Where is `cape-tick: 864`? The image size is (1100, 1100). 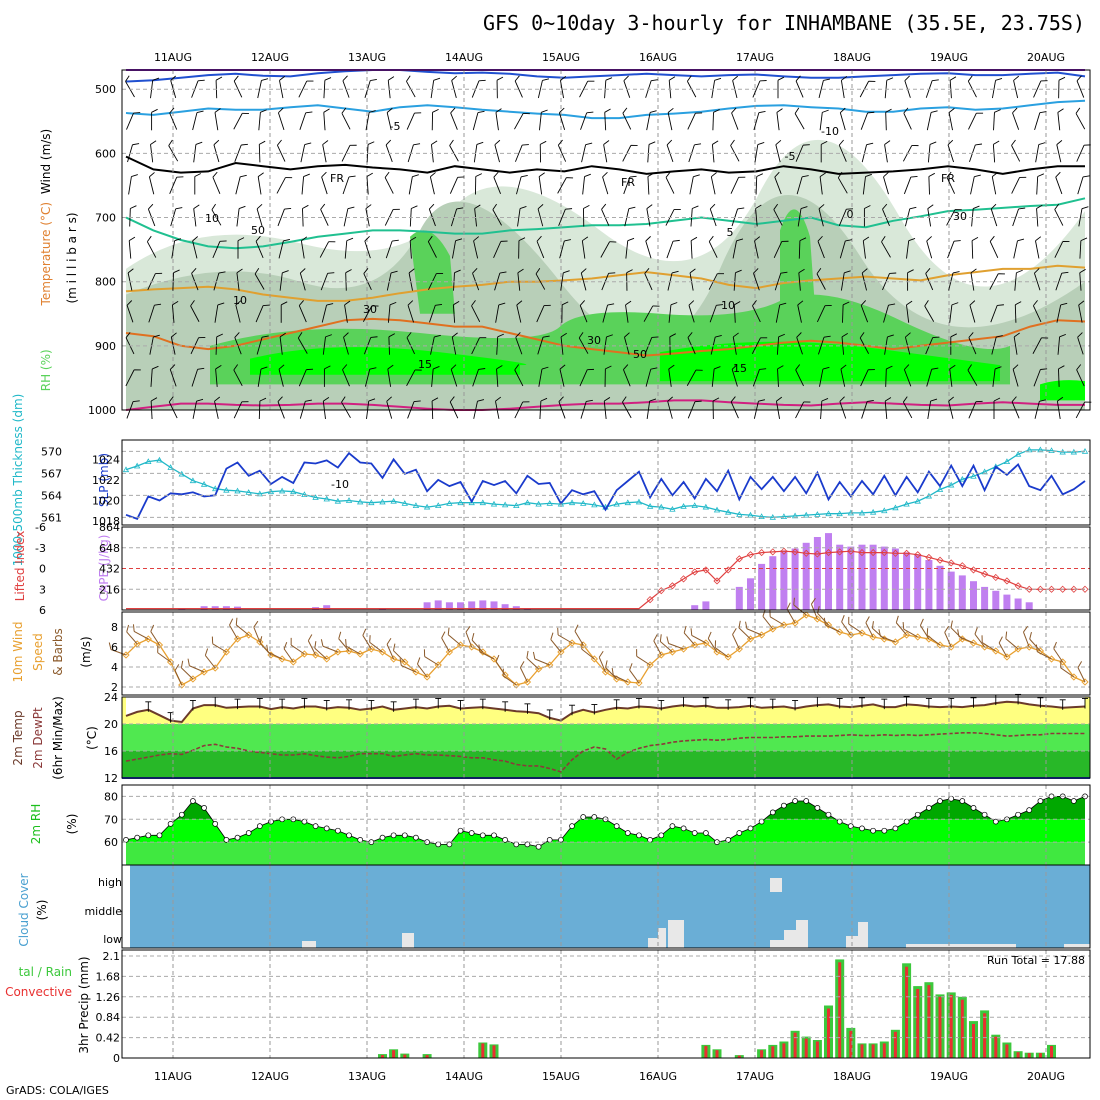 cape-tick: 864 is located at coordinates (109, 527).